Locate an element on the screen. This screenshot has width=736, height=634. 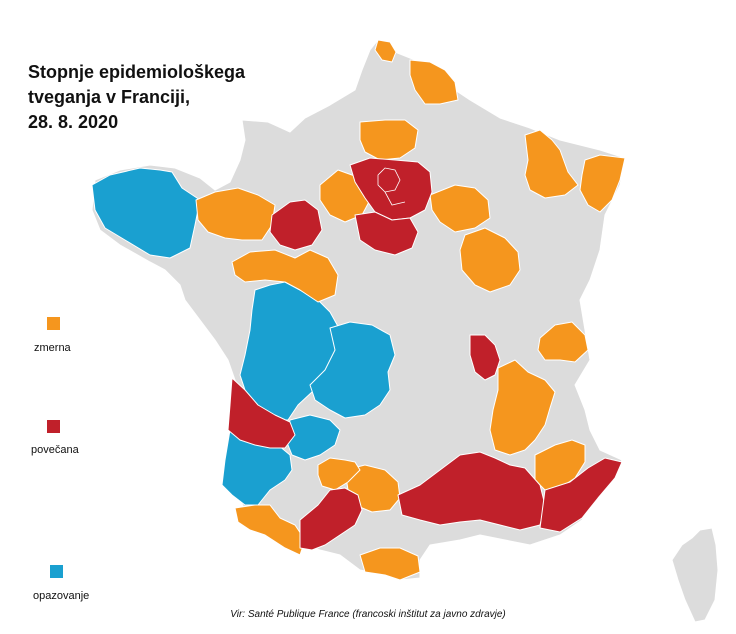
title-line-1: Stopnje epidemiološkega is located at coordinates (137, 72).